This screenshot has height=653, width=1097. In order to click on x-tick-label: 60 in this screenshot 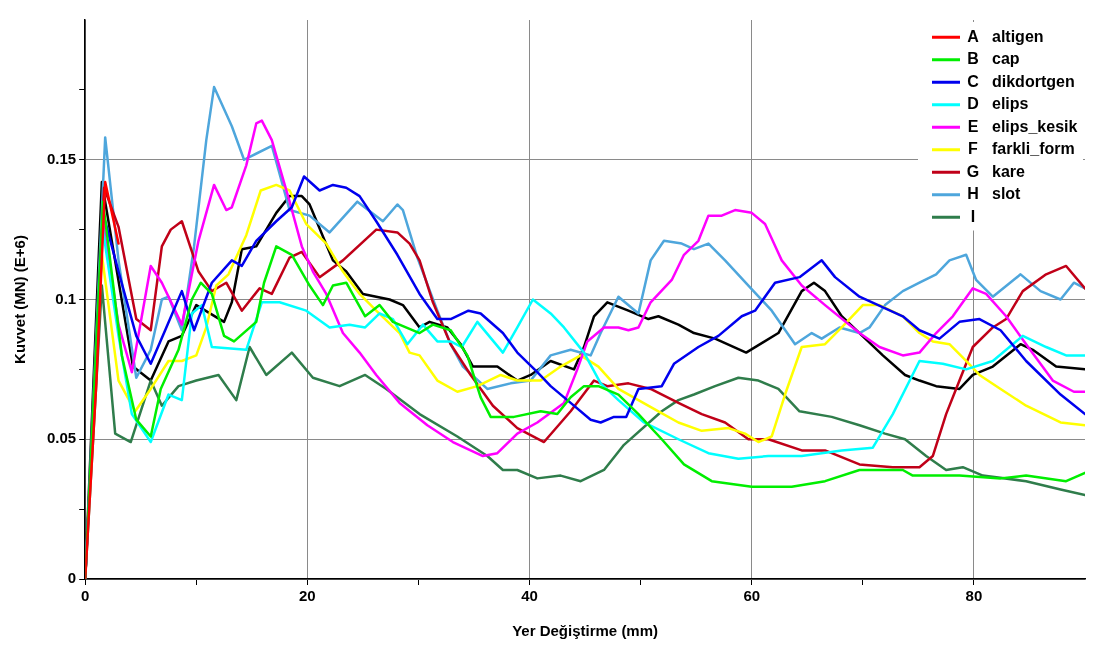, I will do `click(752, 596)`.